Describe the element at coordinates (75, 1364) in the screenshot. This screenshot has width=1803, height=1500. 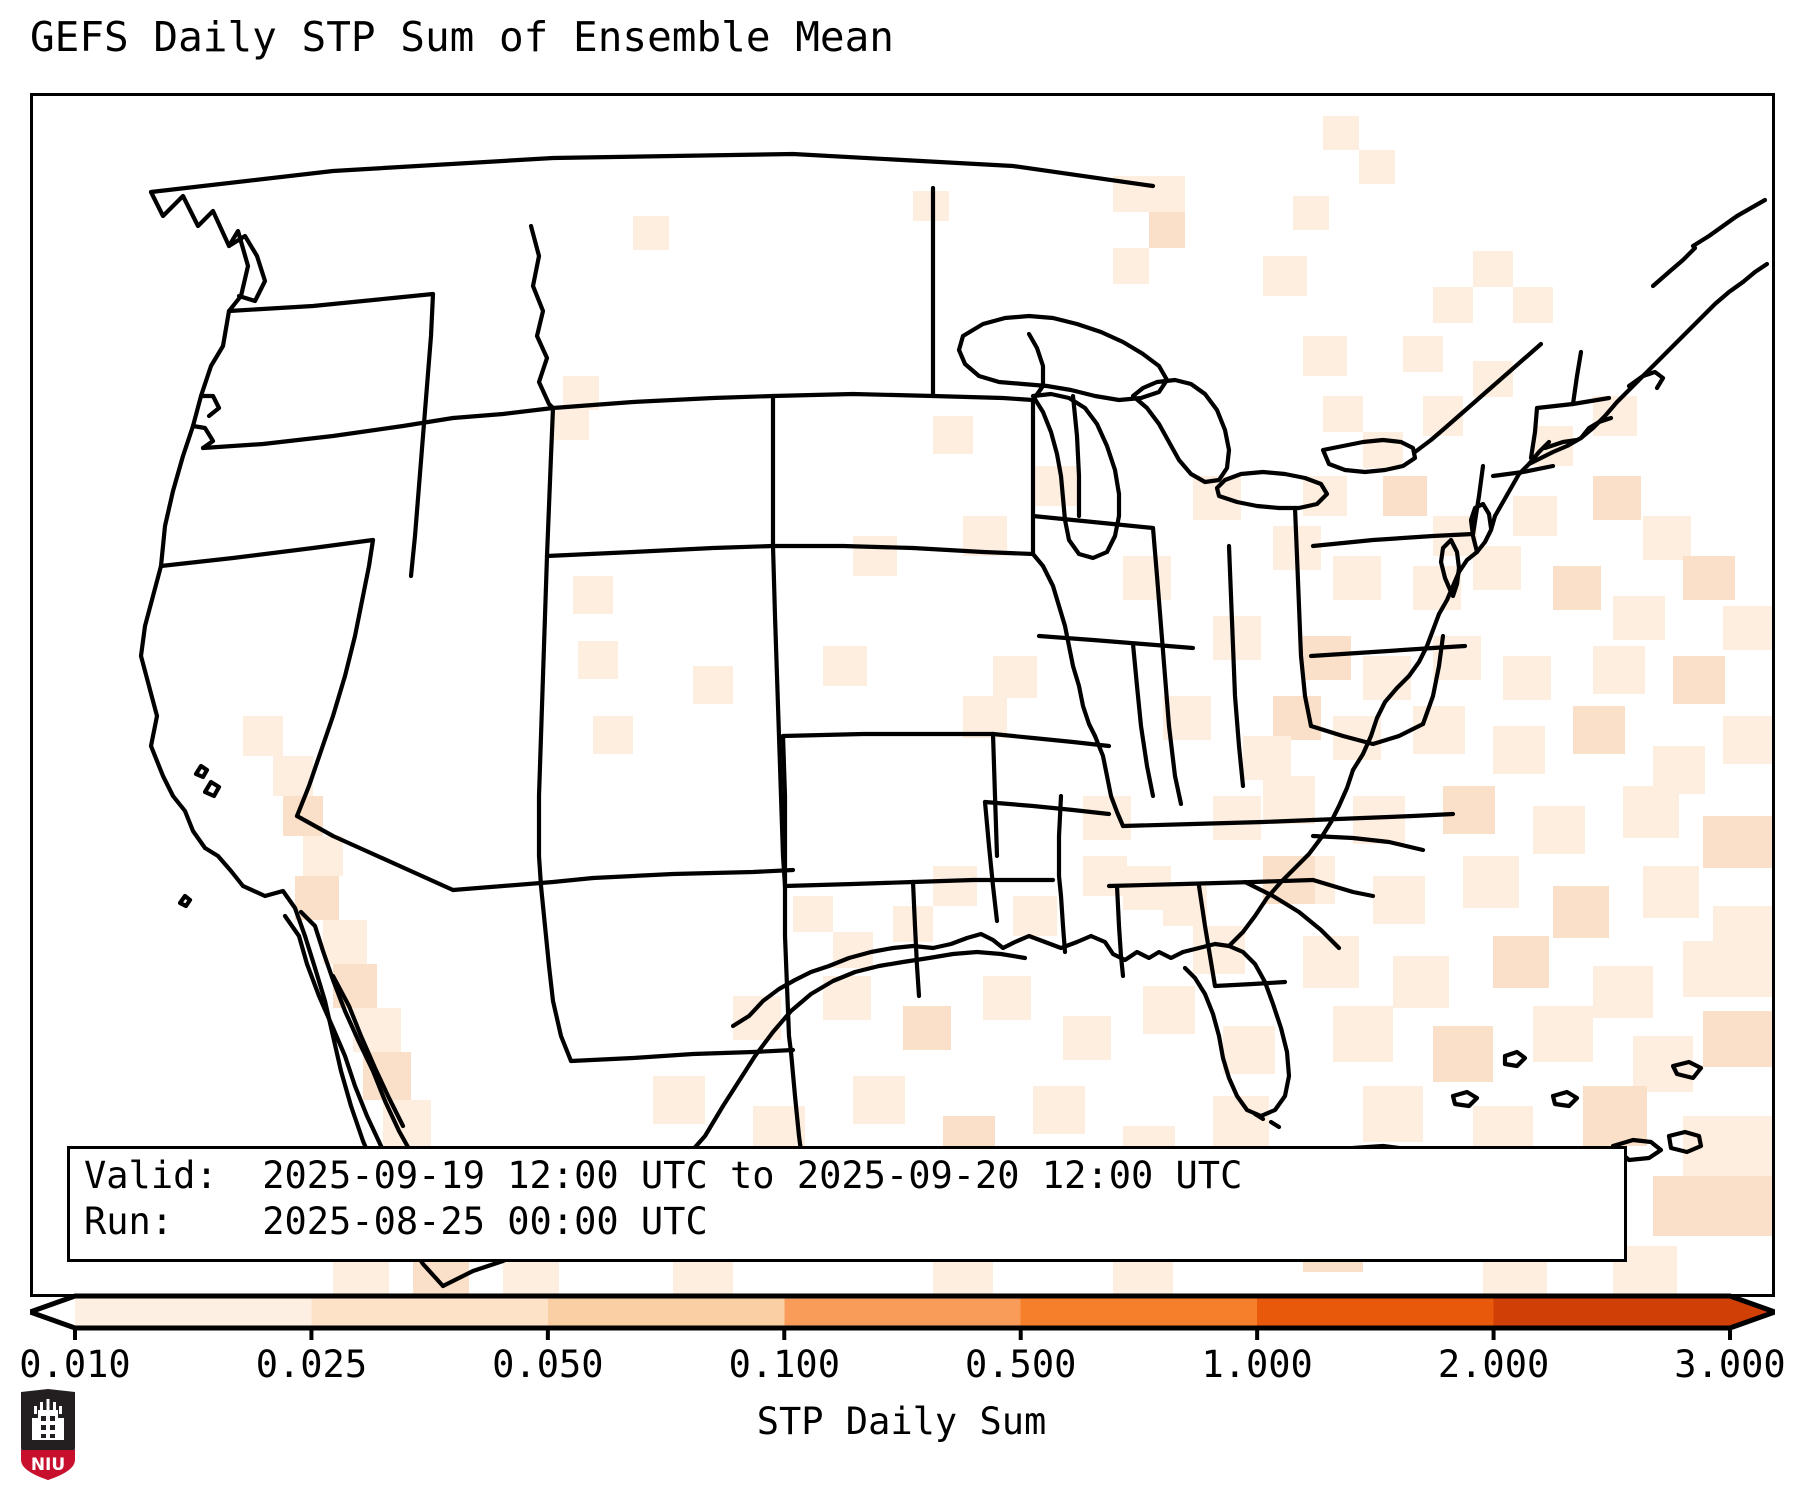
I see `colorbar-tick-label: 0.010` at that location.